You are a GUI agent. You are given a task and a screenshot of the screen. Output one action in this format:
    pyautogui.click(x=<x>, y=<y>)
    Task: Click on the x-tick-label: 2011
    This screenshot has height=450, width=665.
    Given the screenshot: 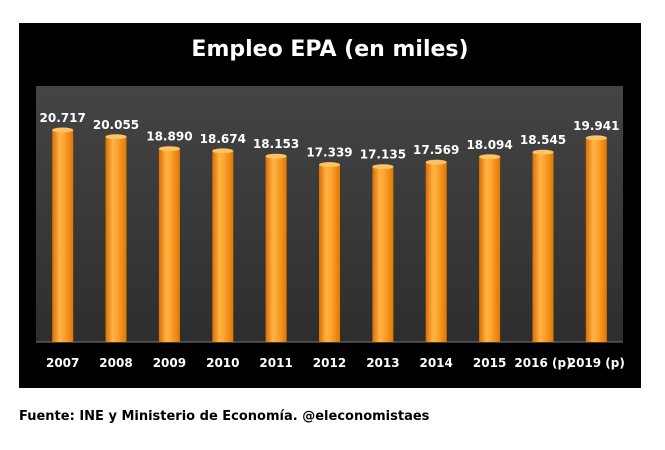 What is the action you would take?
    pyautogui.click(x=275, y=363)
    